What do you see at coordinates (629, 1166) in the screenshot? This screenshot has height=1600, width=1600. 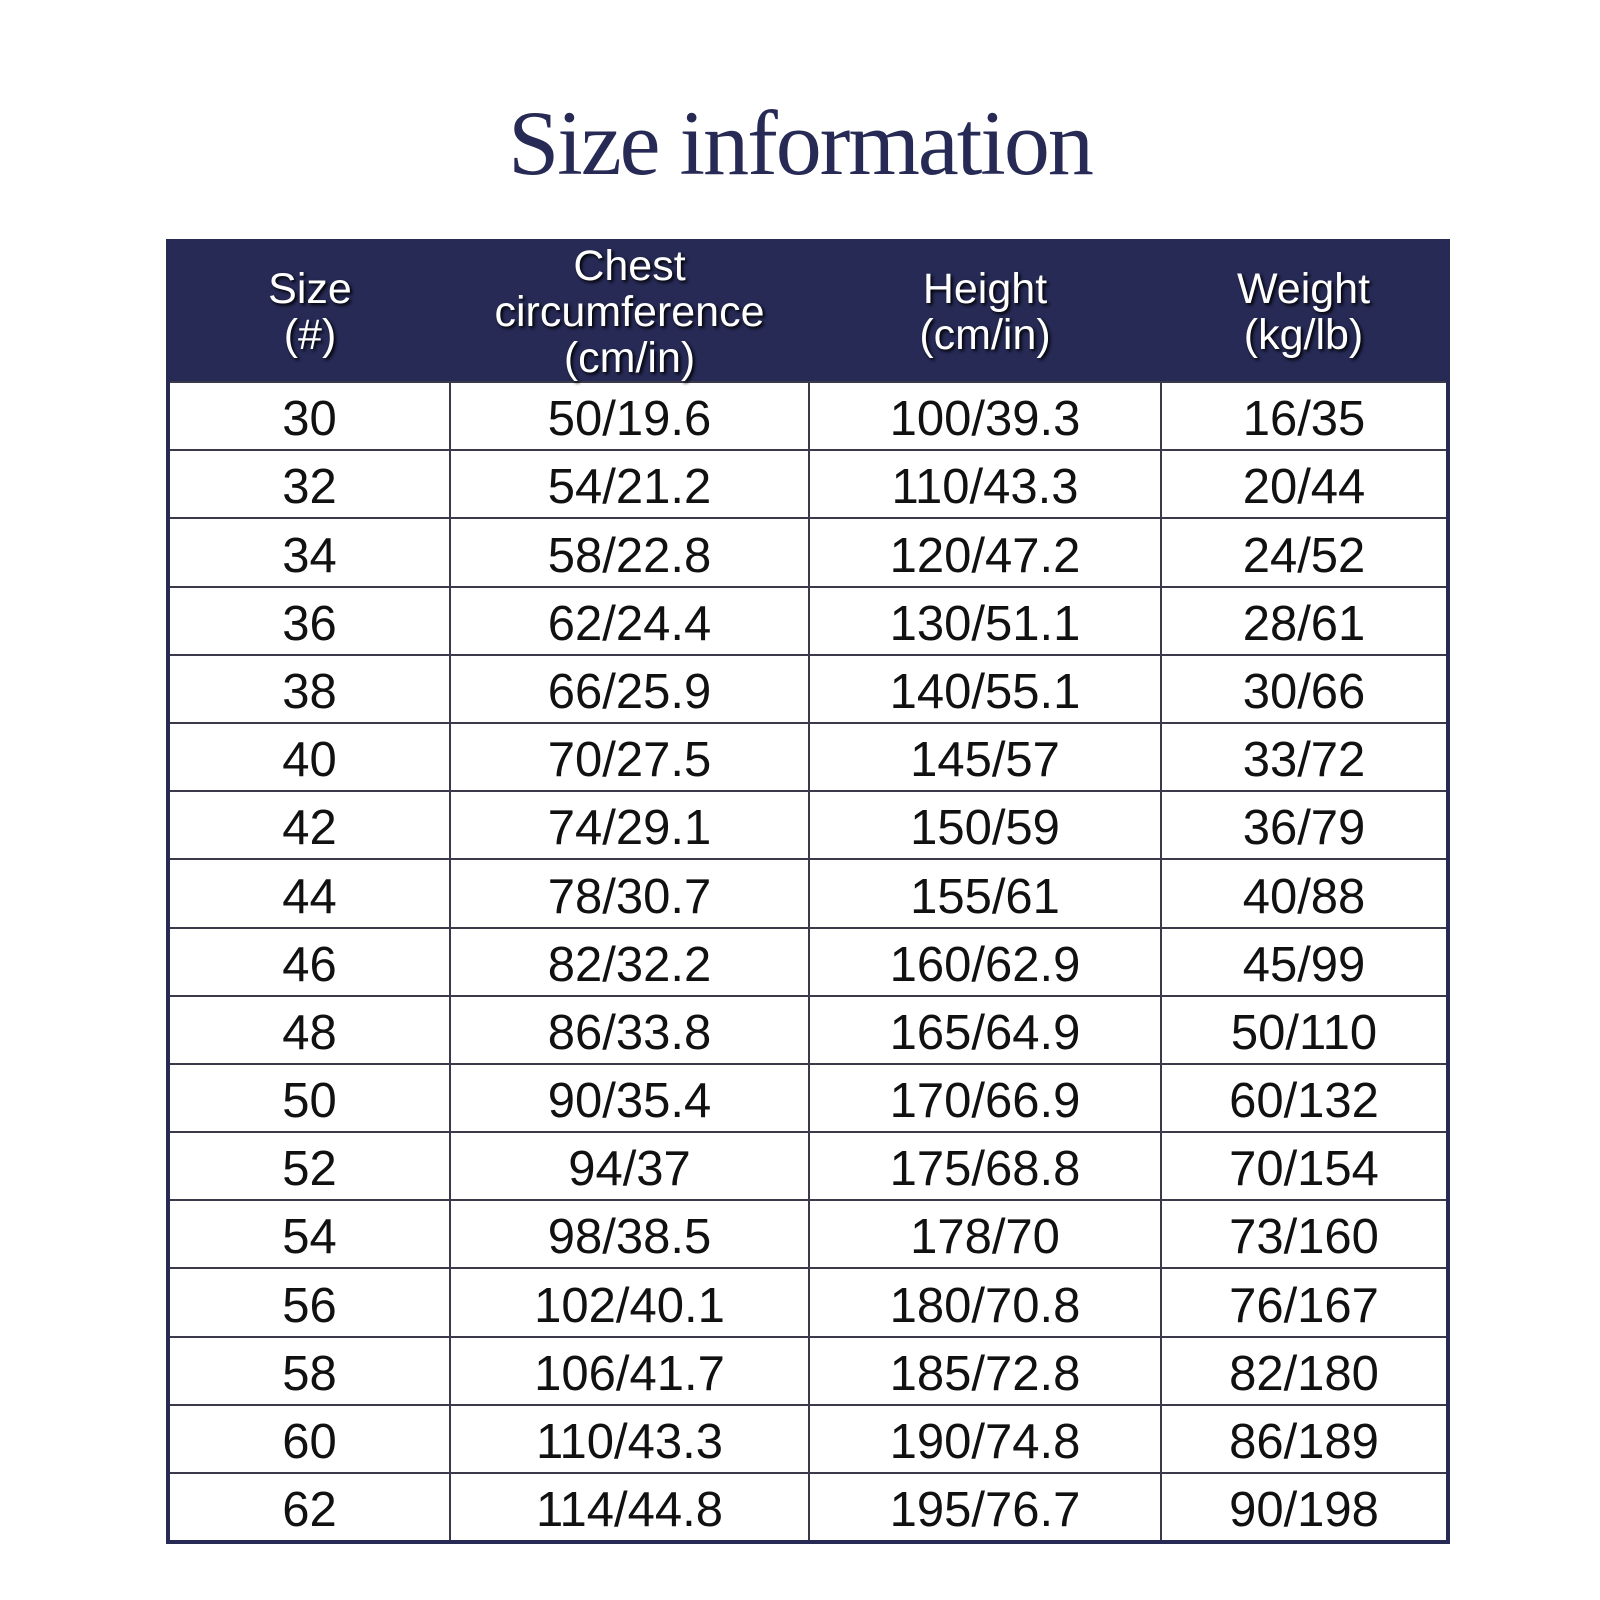 I see `table-cell: 94/37` at bounding box center [629, 1166].